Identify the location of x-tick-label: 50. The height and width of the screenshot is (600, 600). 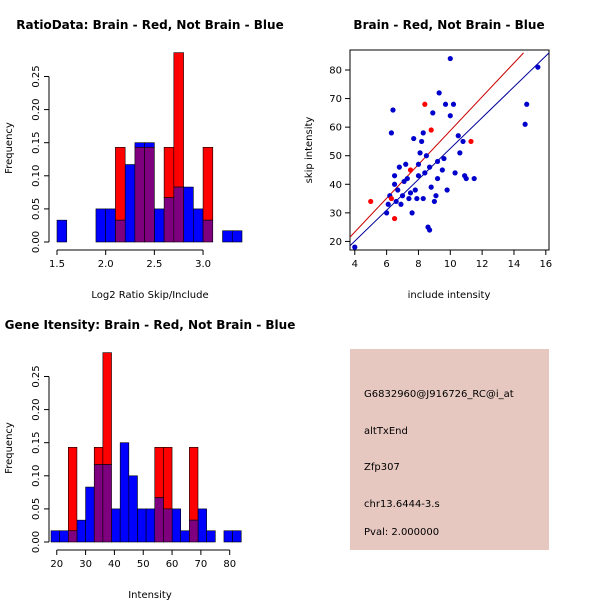
(143, 564).